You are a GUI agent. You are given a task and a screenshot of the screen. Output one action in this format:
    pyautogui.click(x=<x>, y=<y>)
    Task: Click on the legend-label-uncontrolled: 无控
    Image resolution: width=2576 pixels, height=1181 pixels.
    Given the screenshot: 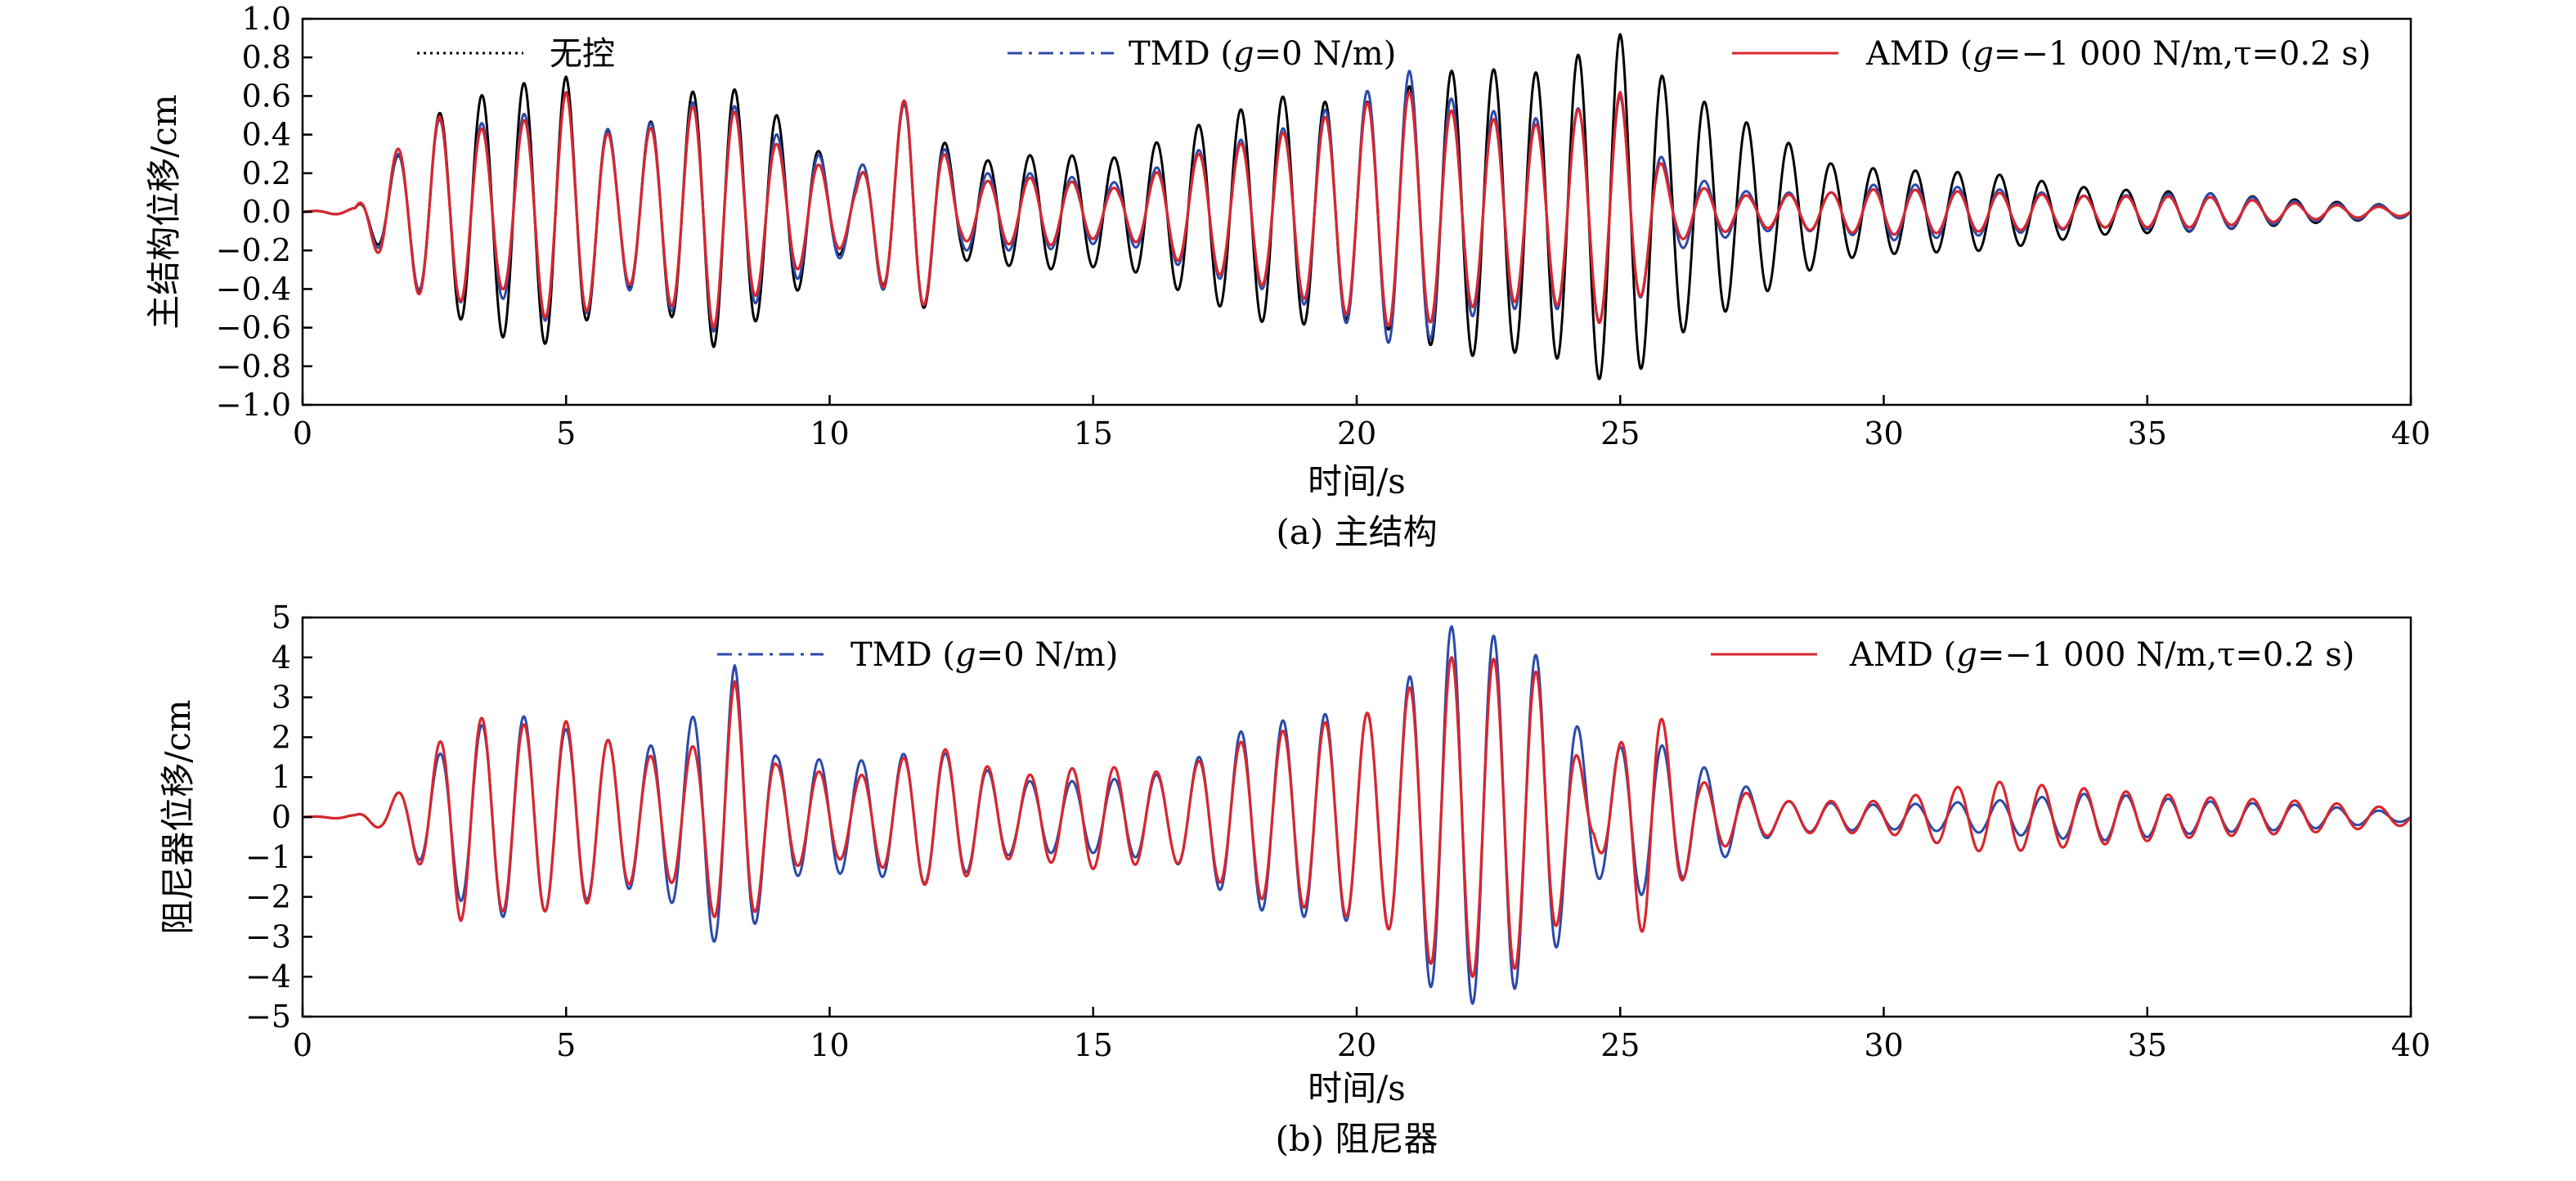 What is the action you would take?
    pyautogui.click(x=582, y=54)
    